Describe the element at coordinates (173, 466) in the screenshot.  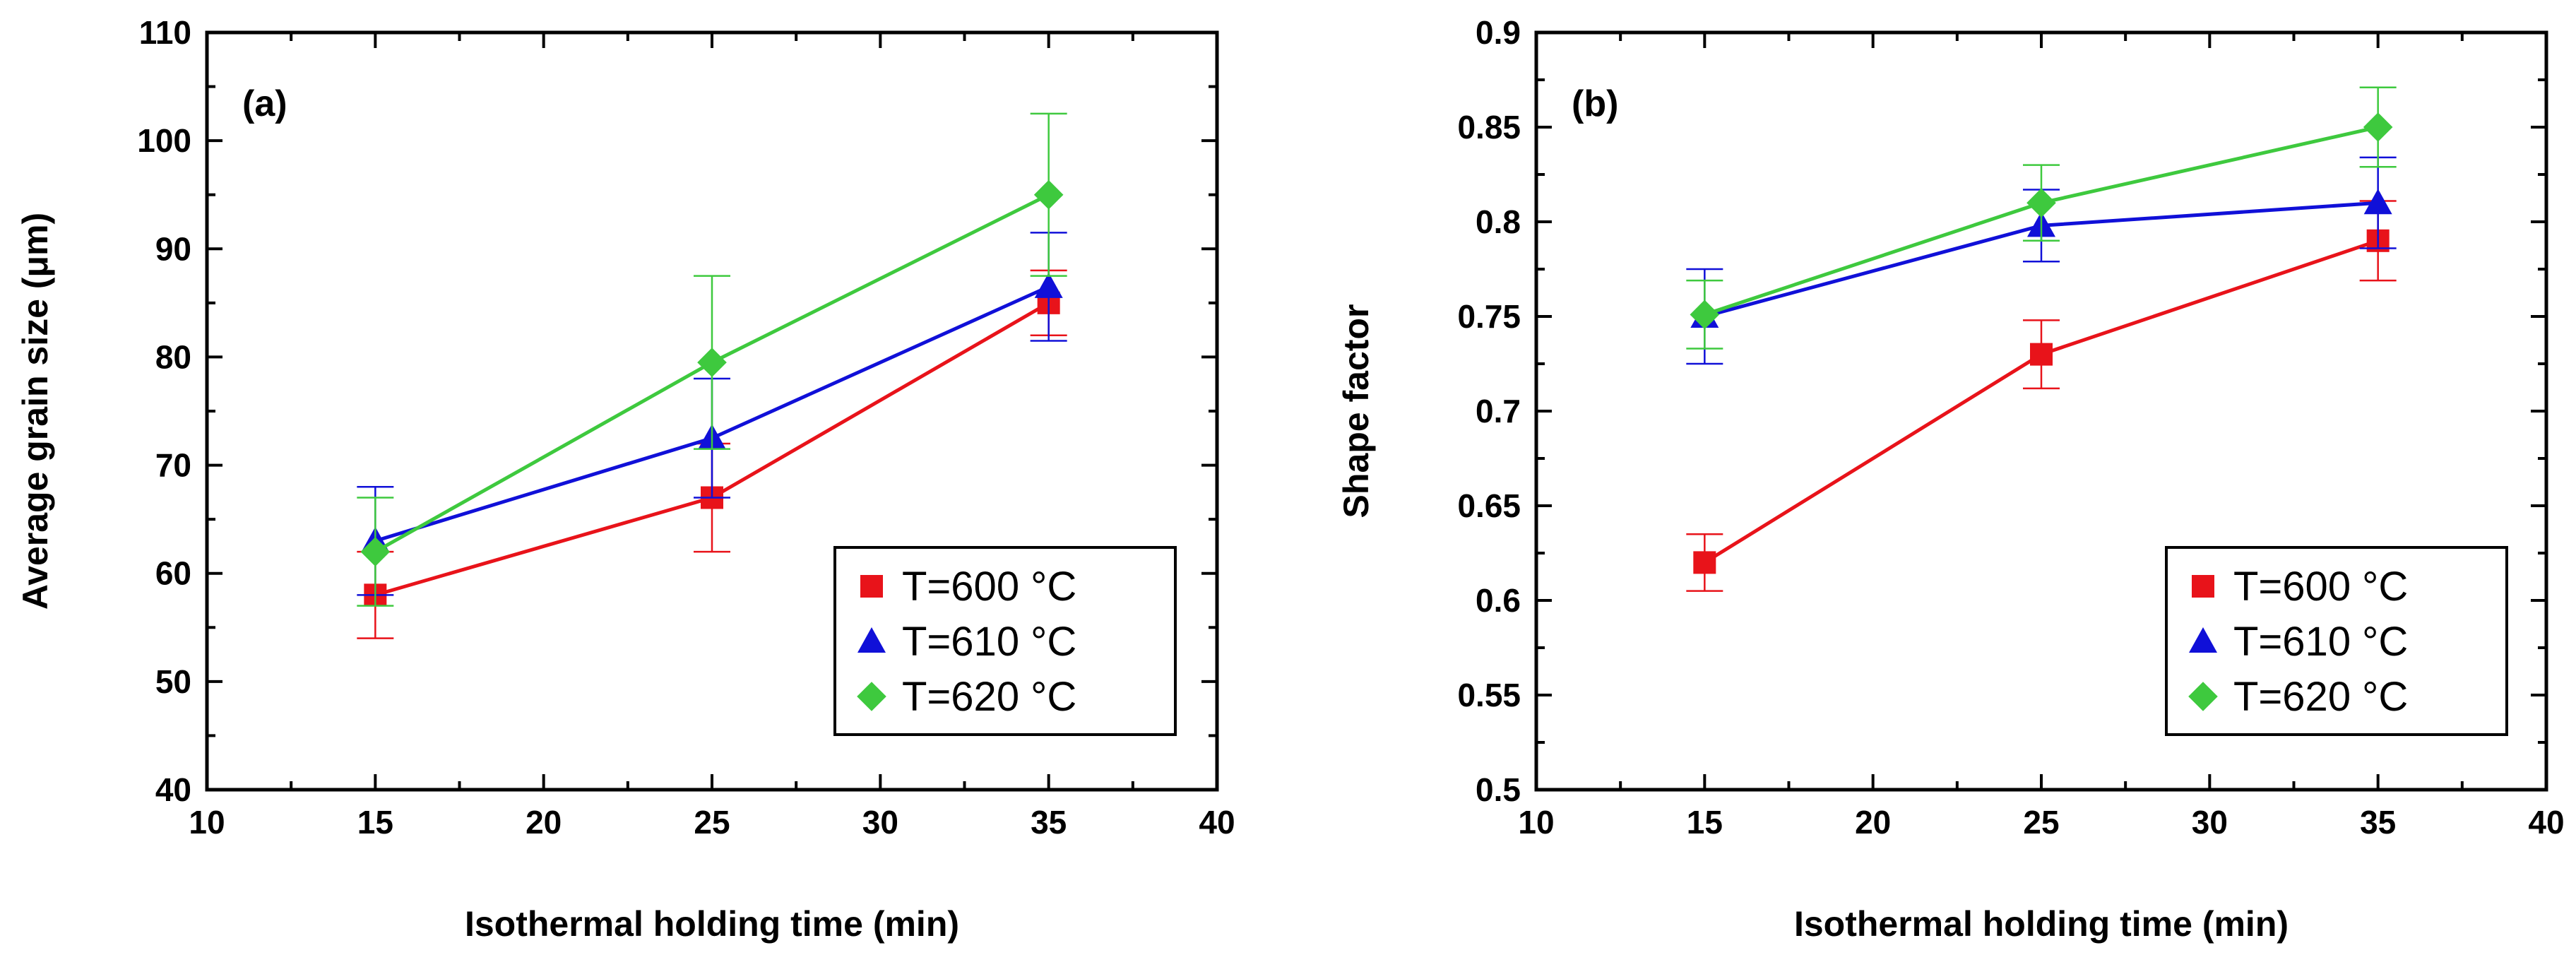
I see `y-tick-label: 70` at that location.